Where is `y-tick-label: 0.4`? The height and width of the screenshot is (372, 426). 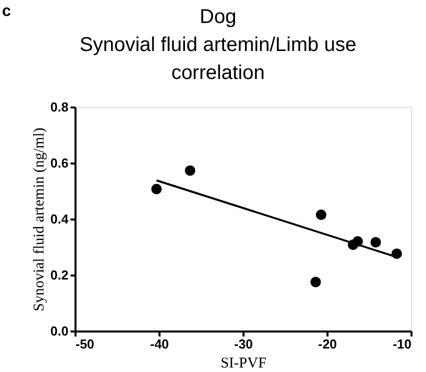
y-tick-label: 0.4 is located at coordinates (60, 219).